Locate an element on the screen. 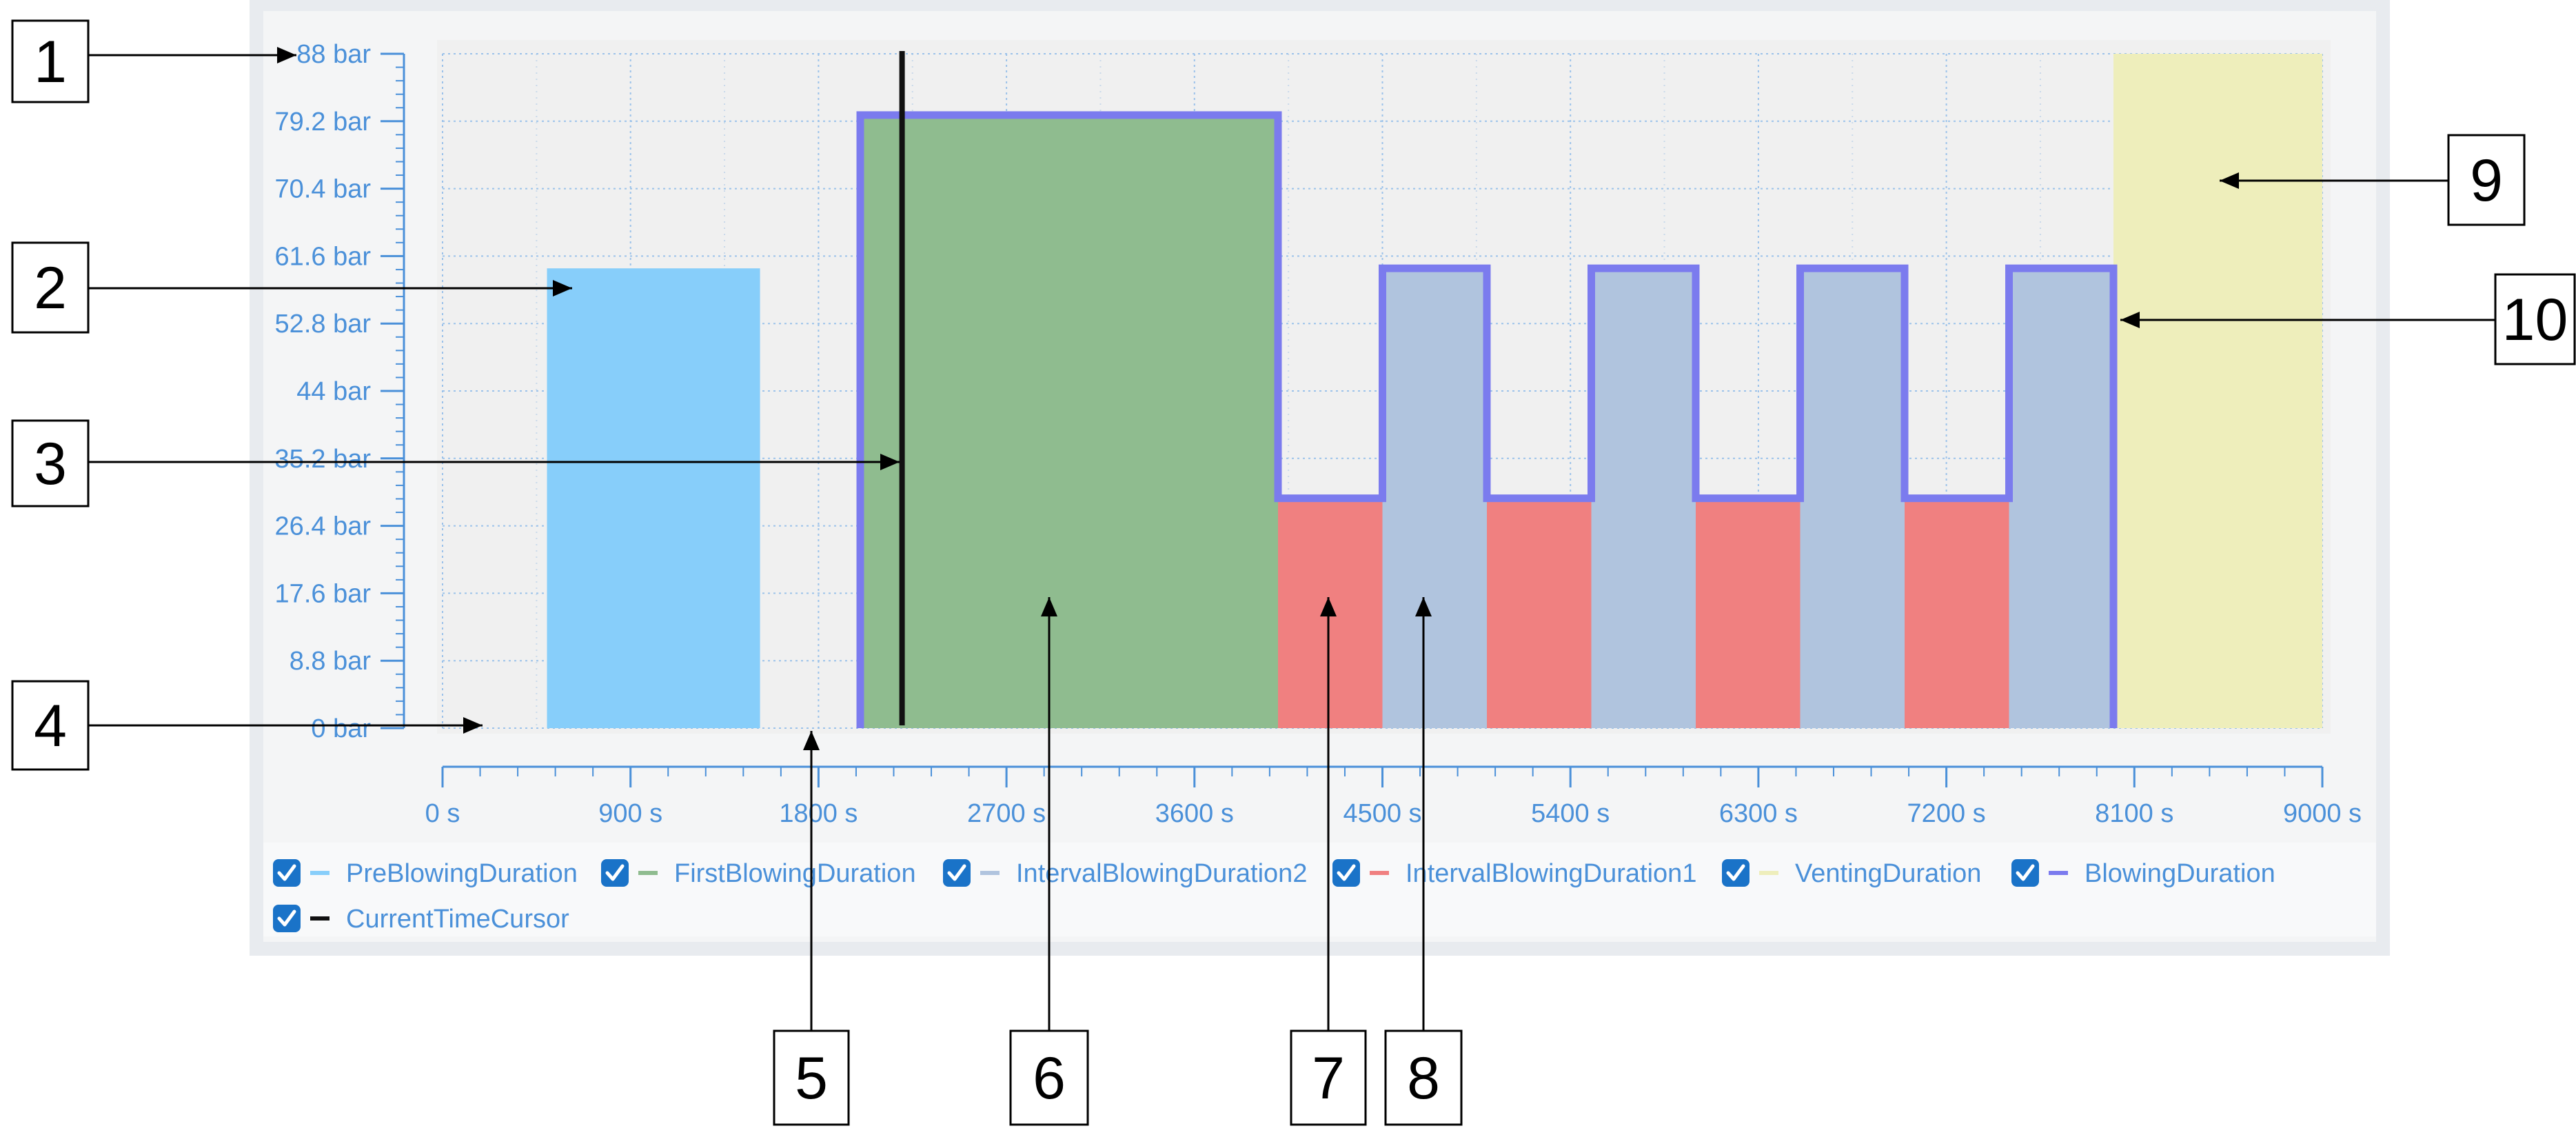 The image size is (2576, 1146). legend-label: BlowingDuration is located at coordinates (2180, 873).